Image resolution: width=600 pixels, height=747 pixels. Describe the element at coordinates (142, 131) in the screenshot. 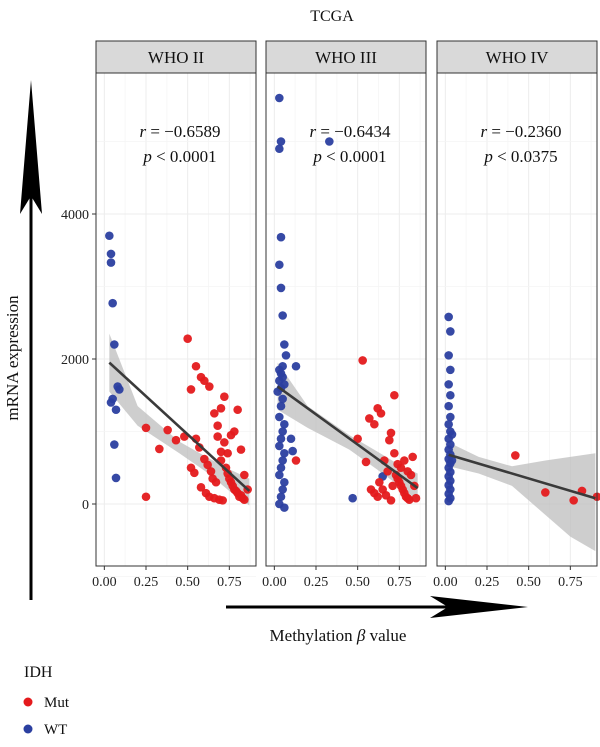

I see `stat-r-symbol: r` at that location.